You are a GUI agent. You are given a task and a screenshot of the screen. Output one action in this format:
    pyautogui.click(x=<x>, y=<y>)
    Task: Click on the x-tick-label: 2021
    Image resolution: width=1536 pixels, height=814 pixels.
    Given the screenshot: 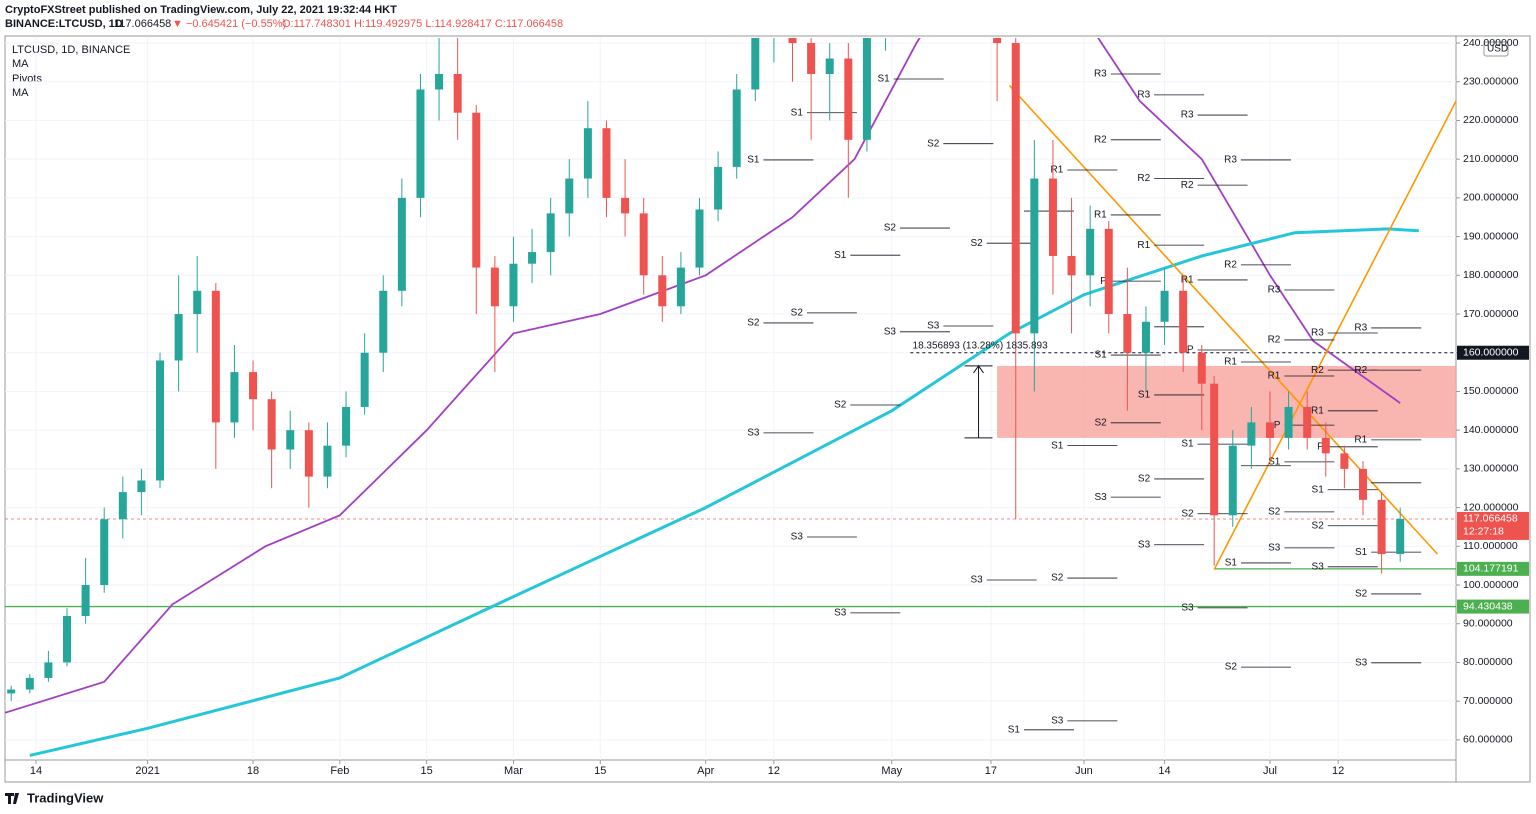 What is the action you would take?
    pyautogui.click(x=147, y=771)
    